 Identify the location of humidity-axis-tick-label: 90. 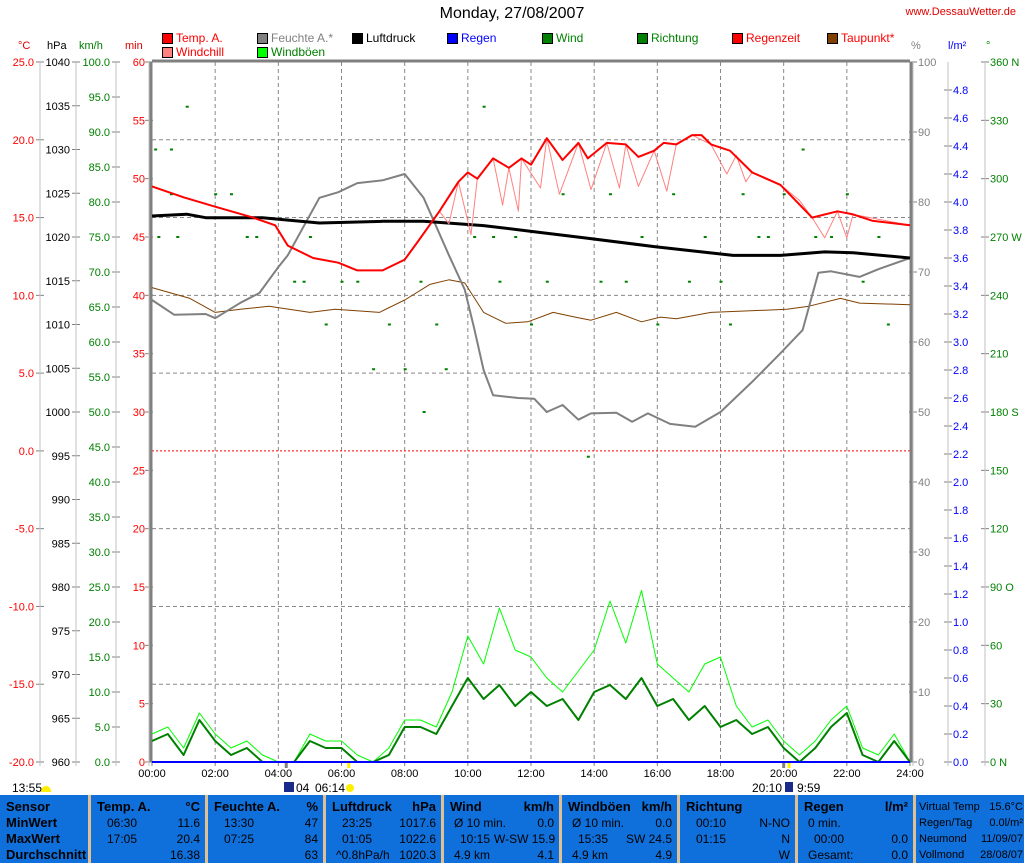
(924, 133).